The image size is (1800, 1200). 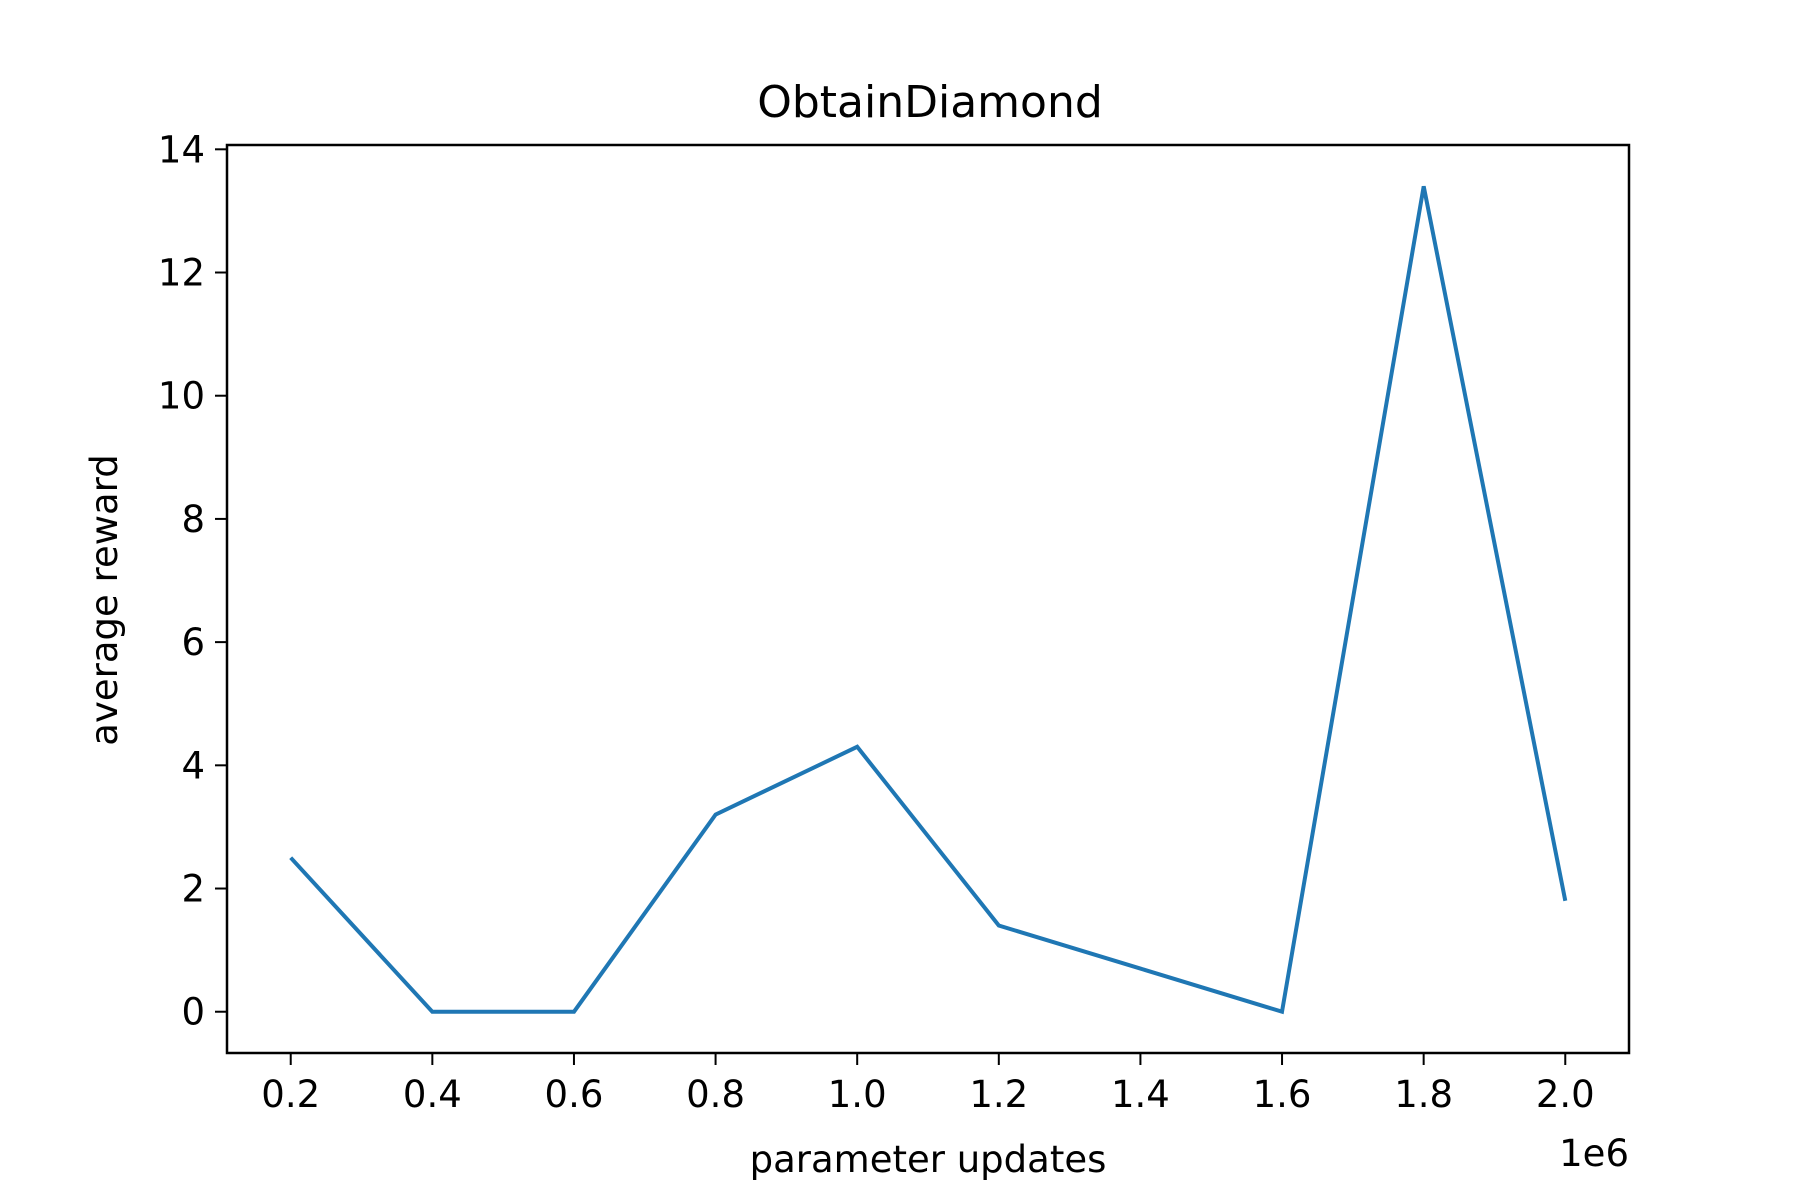 I want to click on y-tick-label: 10, so click(x=181, y=396).